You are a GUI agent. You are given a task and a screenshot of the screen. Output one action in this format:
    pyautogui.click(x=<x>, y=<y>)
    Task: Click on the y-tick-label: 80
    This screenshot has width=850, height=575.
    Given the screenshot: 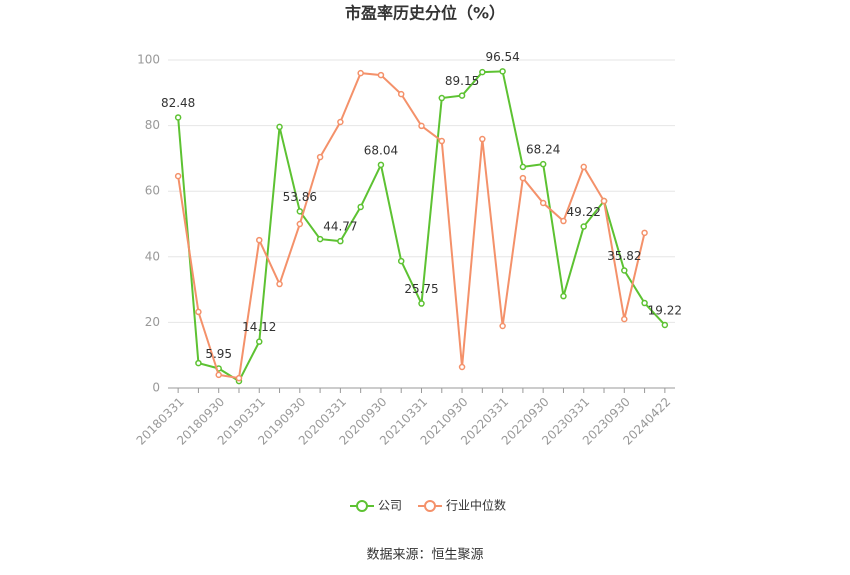 What is the action you would take?
    pyautogui.click(x=152, y=125)
    